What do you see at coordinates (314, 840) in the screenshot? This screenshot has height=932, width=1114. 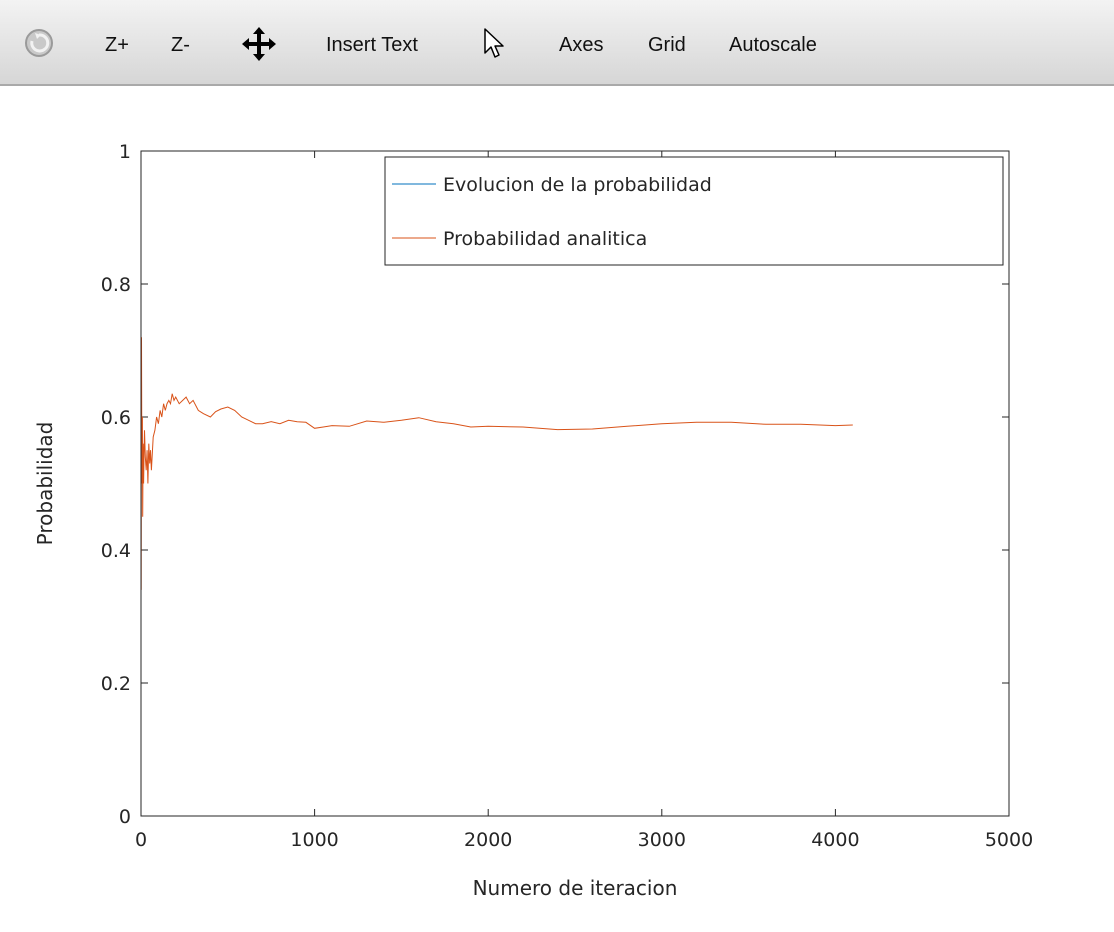 I see `x-tick-label: 1000` at bounding box center [314, 840].